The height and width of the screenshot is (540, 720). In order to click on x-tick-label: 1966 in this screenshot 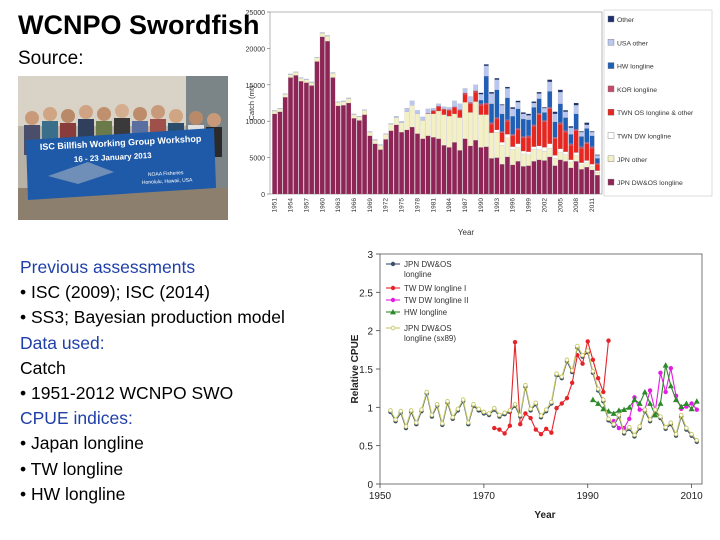, I will do `click(354, 205)`.